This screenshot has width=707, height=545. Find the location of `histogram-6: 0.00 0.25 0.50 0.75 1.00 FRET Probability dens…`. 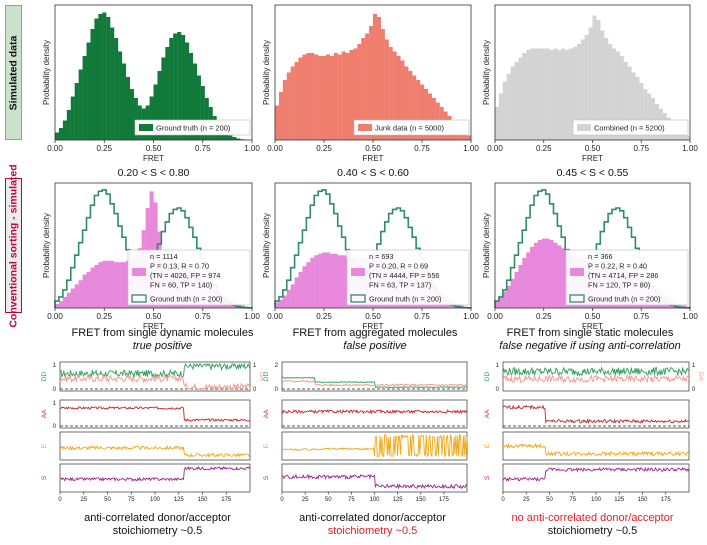

histogram-6: 0.00 0.25 0.50 0.75 1.00 FRET Probability dens… is located at coordinates (590, 249).